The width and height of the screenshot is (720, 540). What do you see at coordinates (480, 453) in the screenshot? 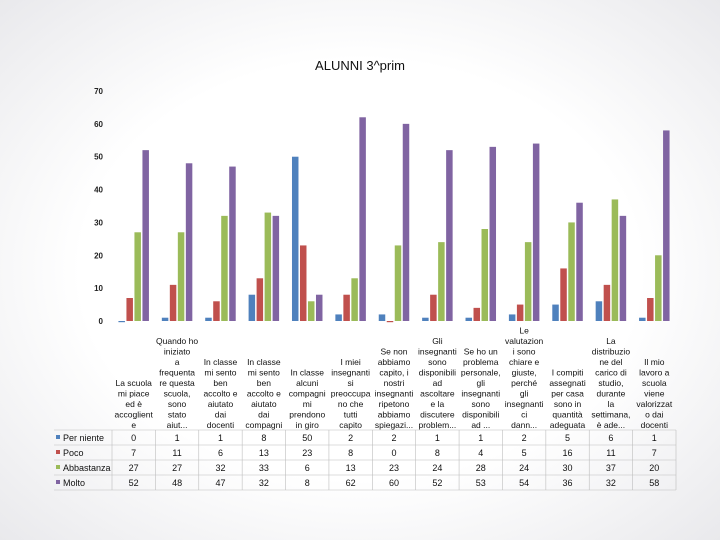
I see `data-label: 4` at bounding box center [480, 453].